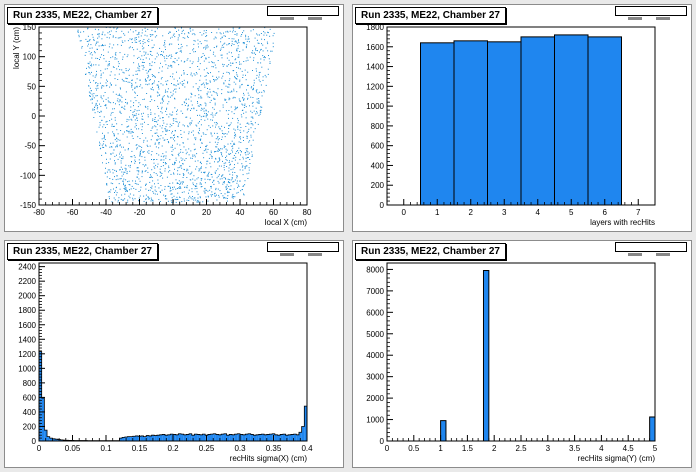 The height and width of the screenshot is (472, 696). Describe the element at coordinates (378, 126) in the screenshot. I see `y-tick-label: 800` at that location.